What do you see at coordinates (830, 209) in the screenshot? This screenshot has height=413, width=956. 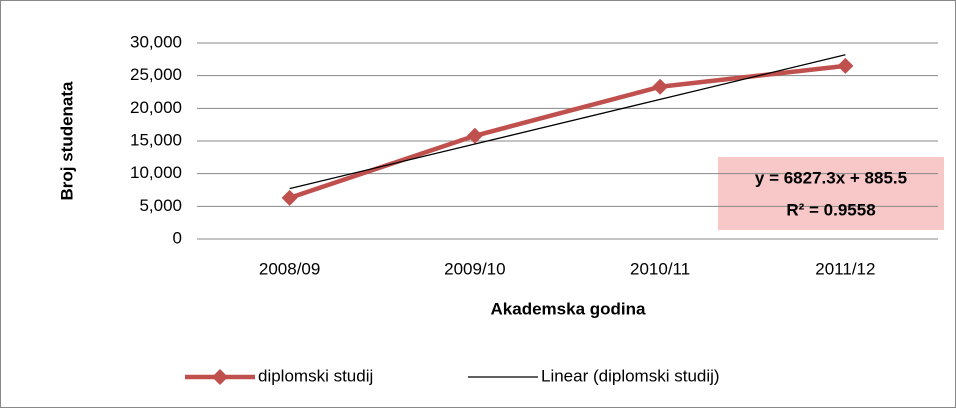 I see `annotation: R² = 0.9558` at bounding box center [830, 209].